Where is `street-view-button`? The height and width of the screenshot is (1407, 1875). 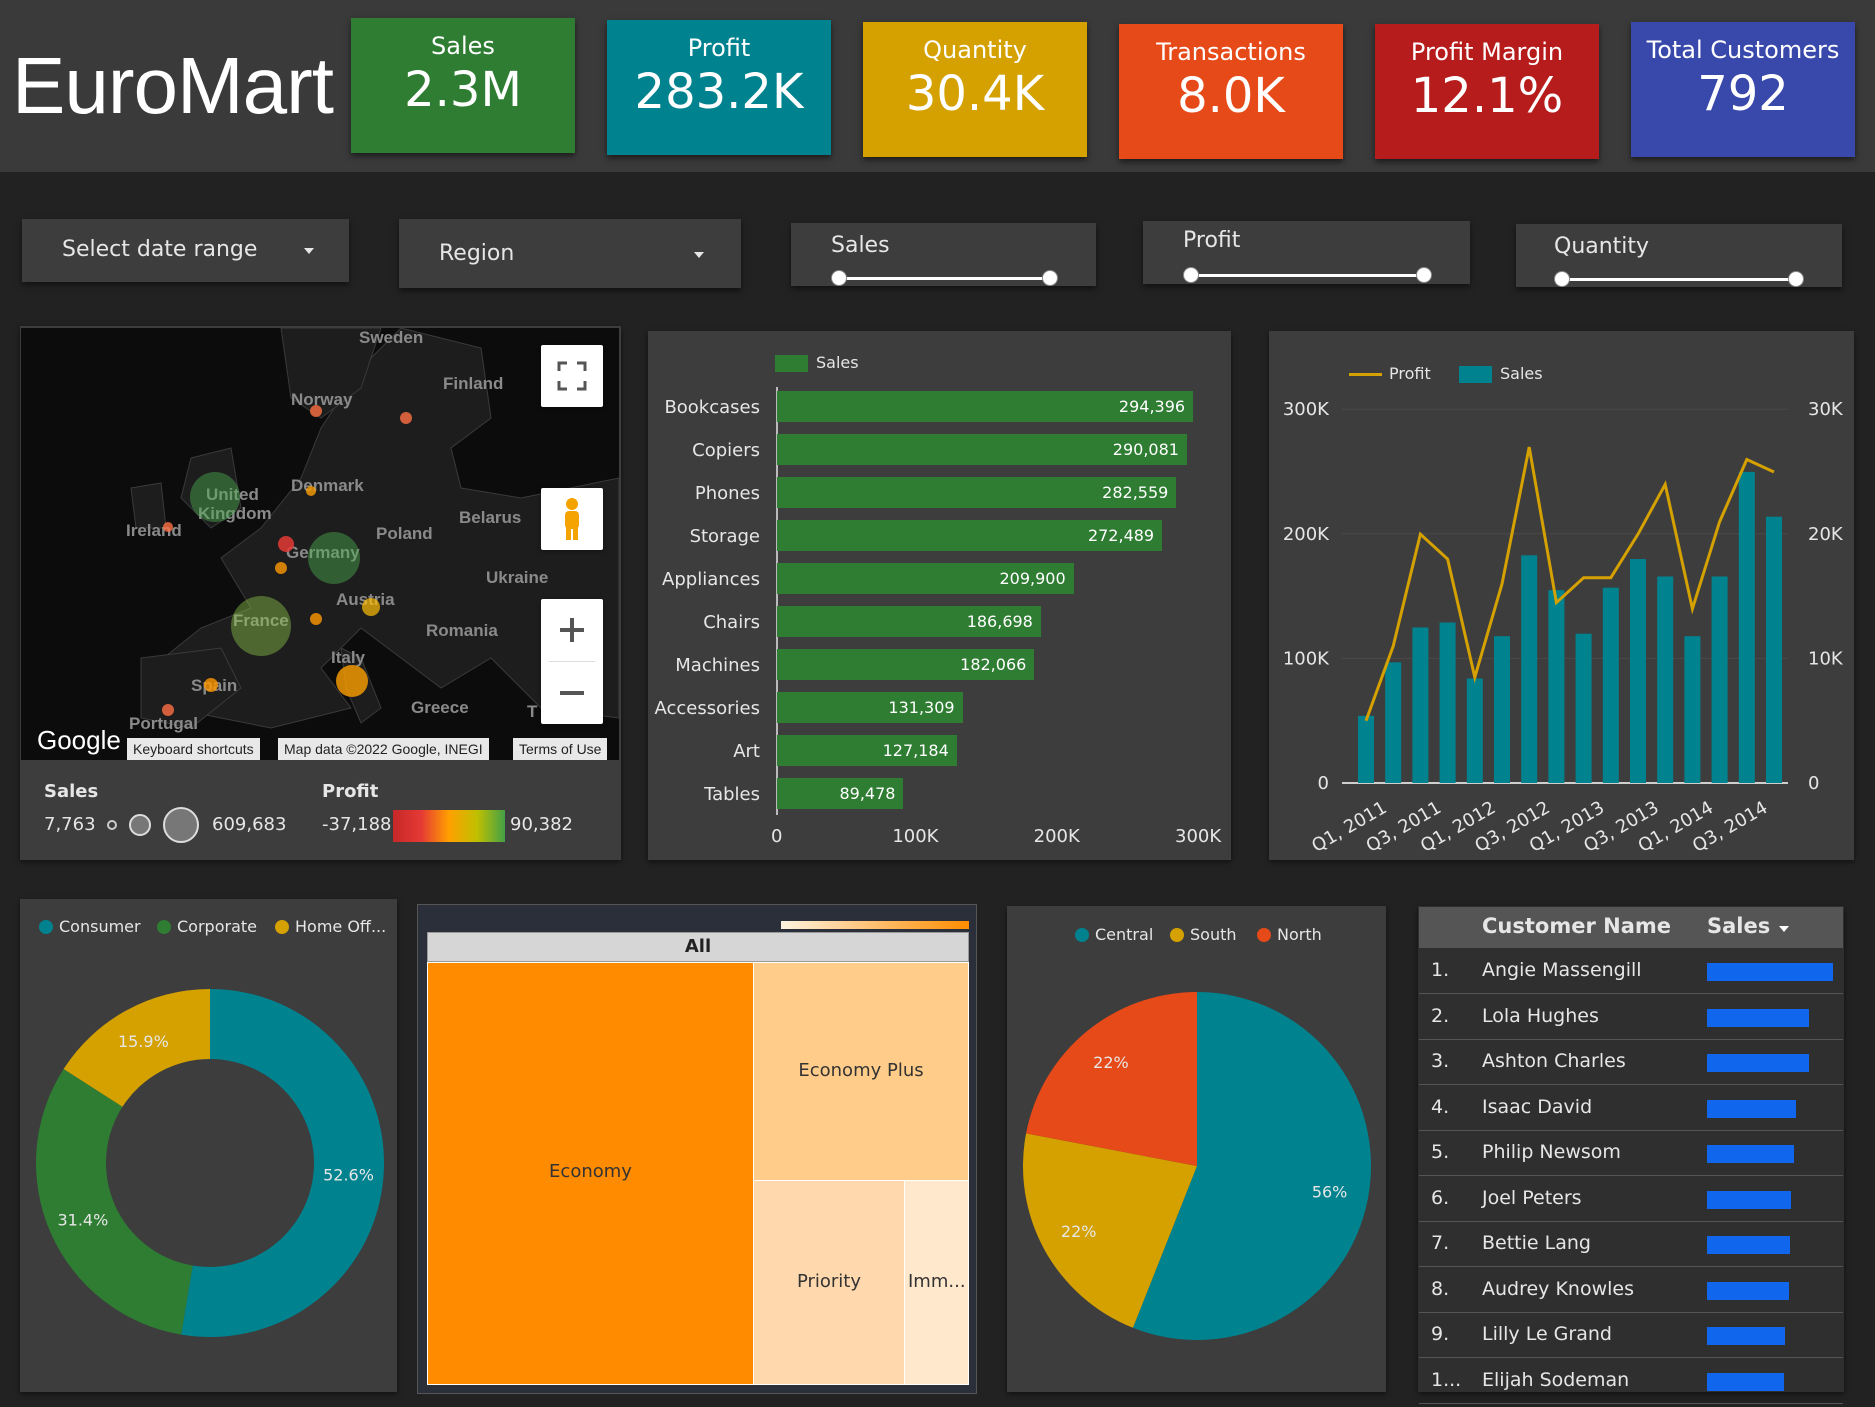 street-view-button is located at coordinates (572, 519).